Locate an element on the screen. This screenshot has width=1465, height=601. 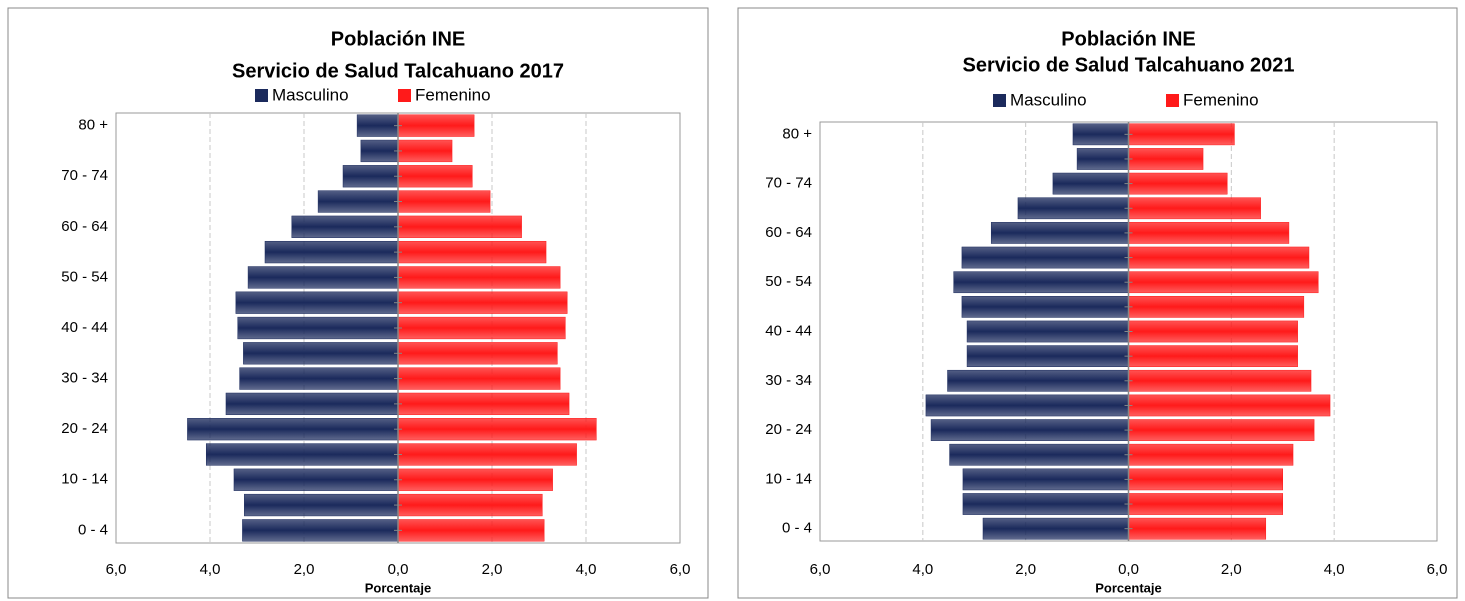
chart-title: Servicio de Salud Talcahuano 2021 is located at coordinates (1129, 65).